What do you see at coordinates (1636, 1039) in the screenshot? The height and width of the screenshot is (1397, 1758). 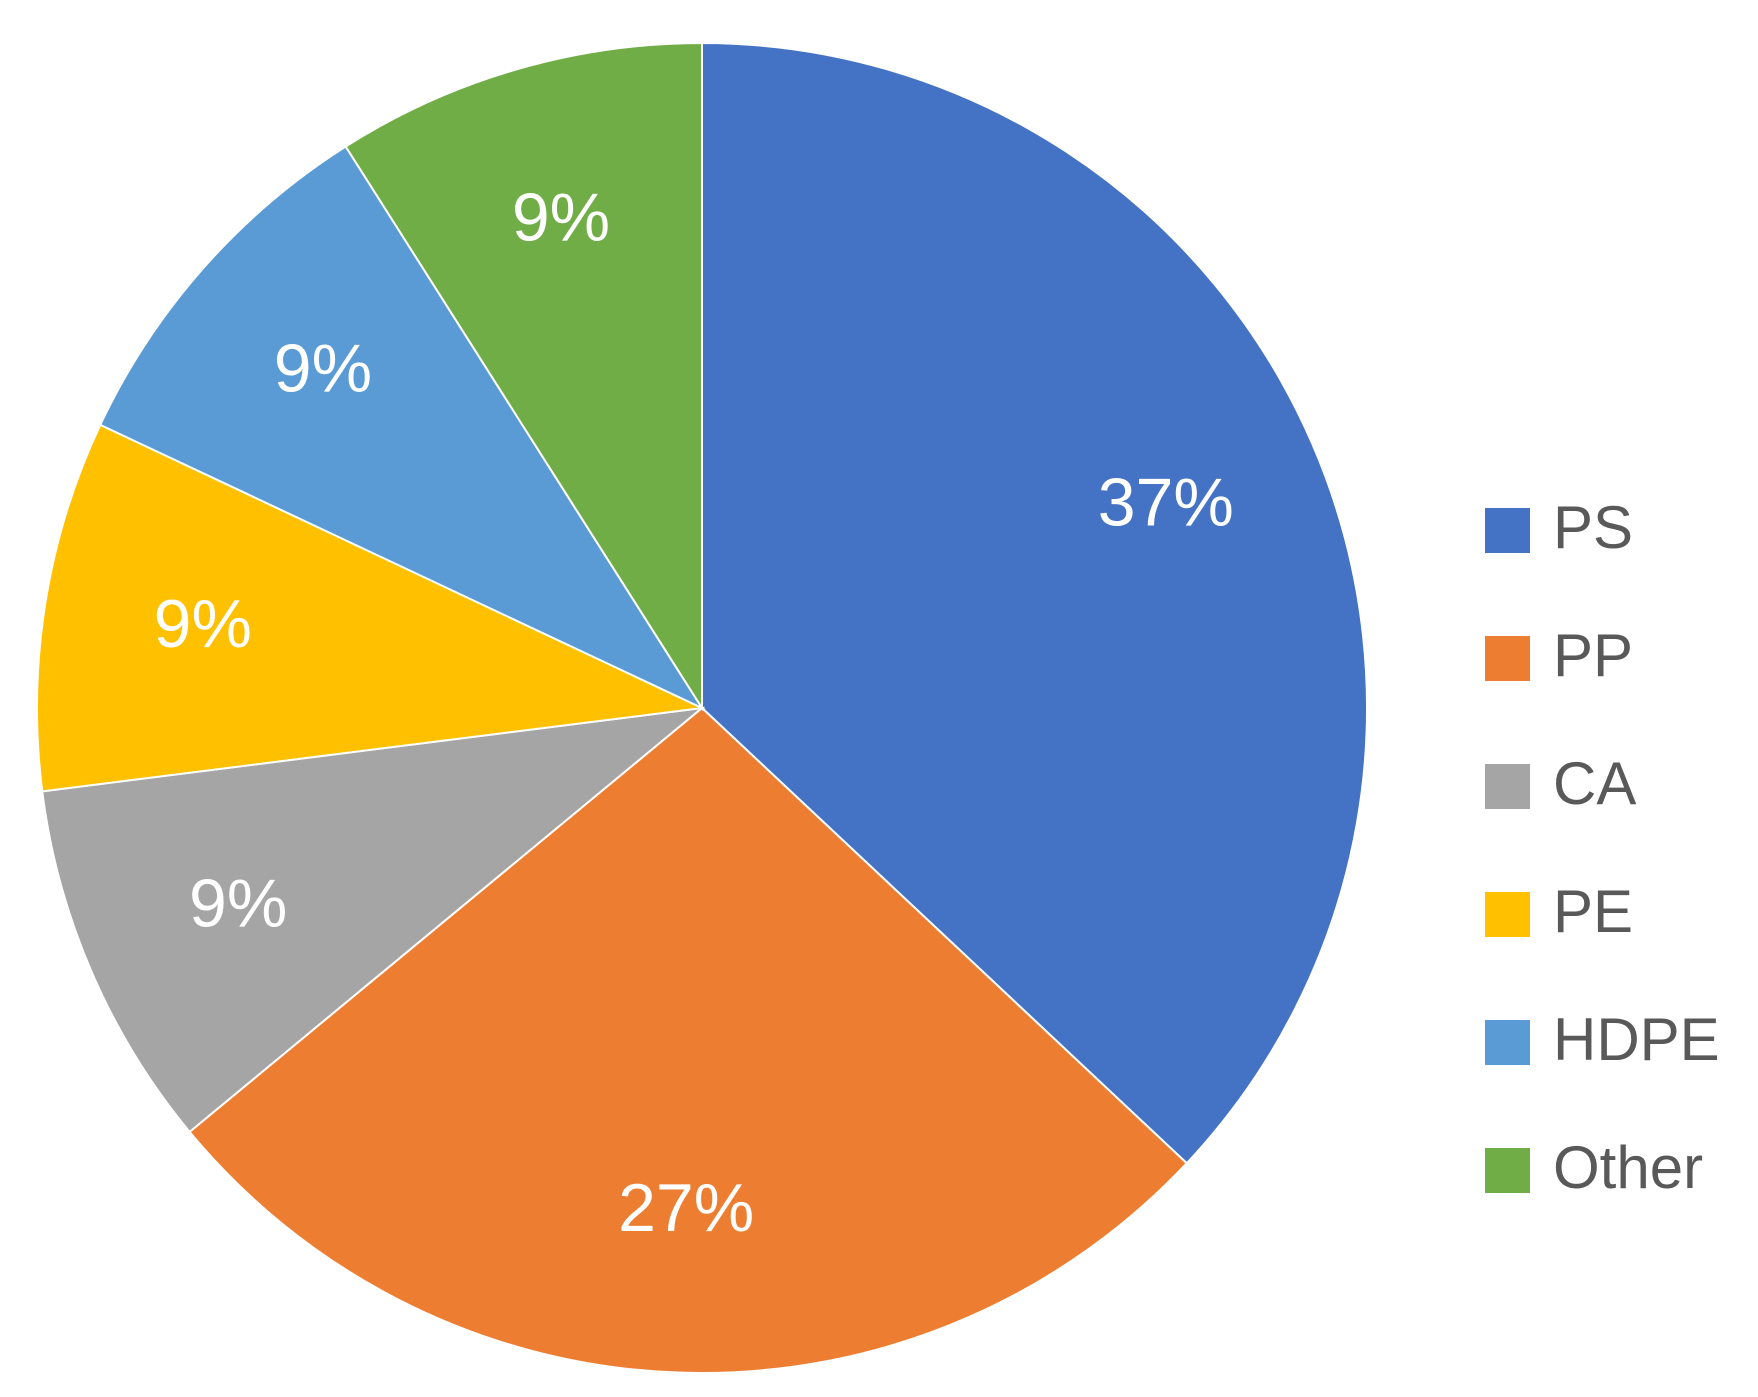 I see `legend-label: HDPE` at bounding box center [1636, 1039].